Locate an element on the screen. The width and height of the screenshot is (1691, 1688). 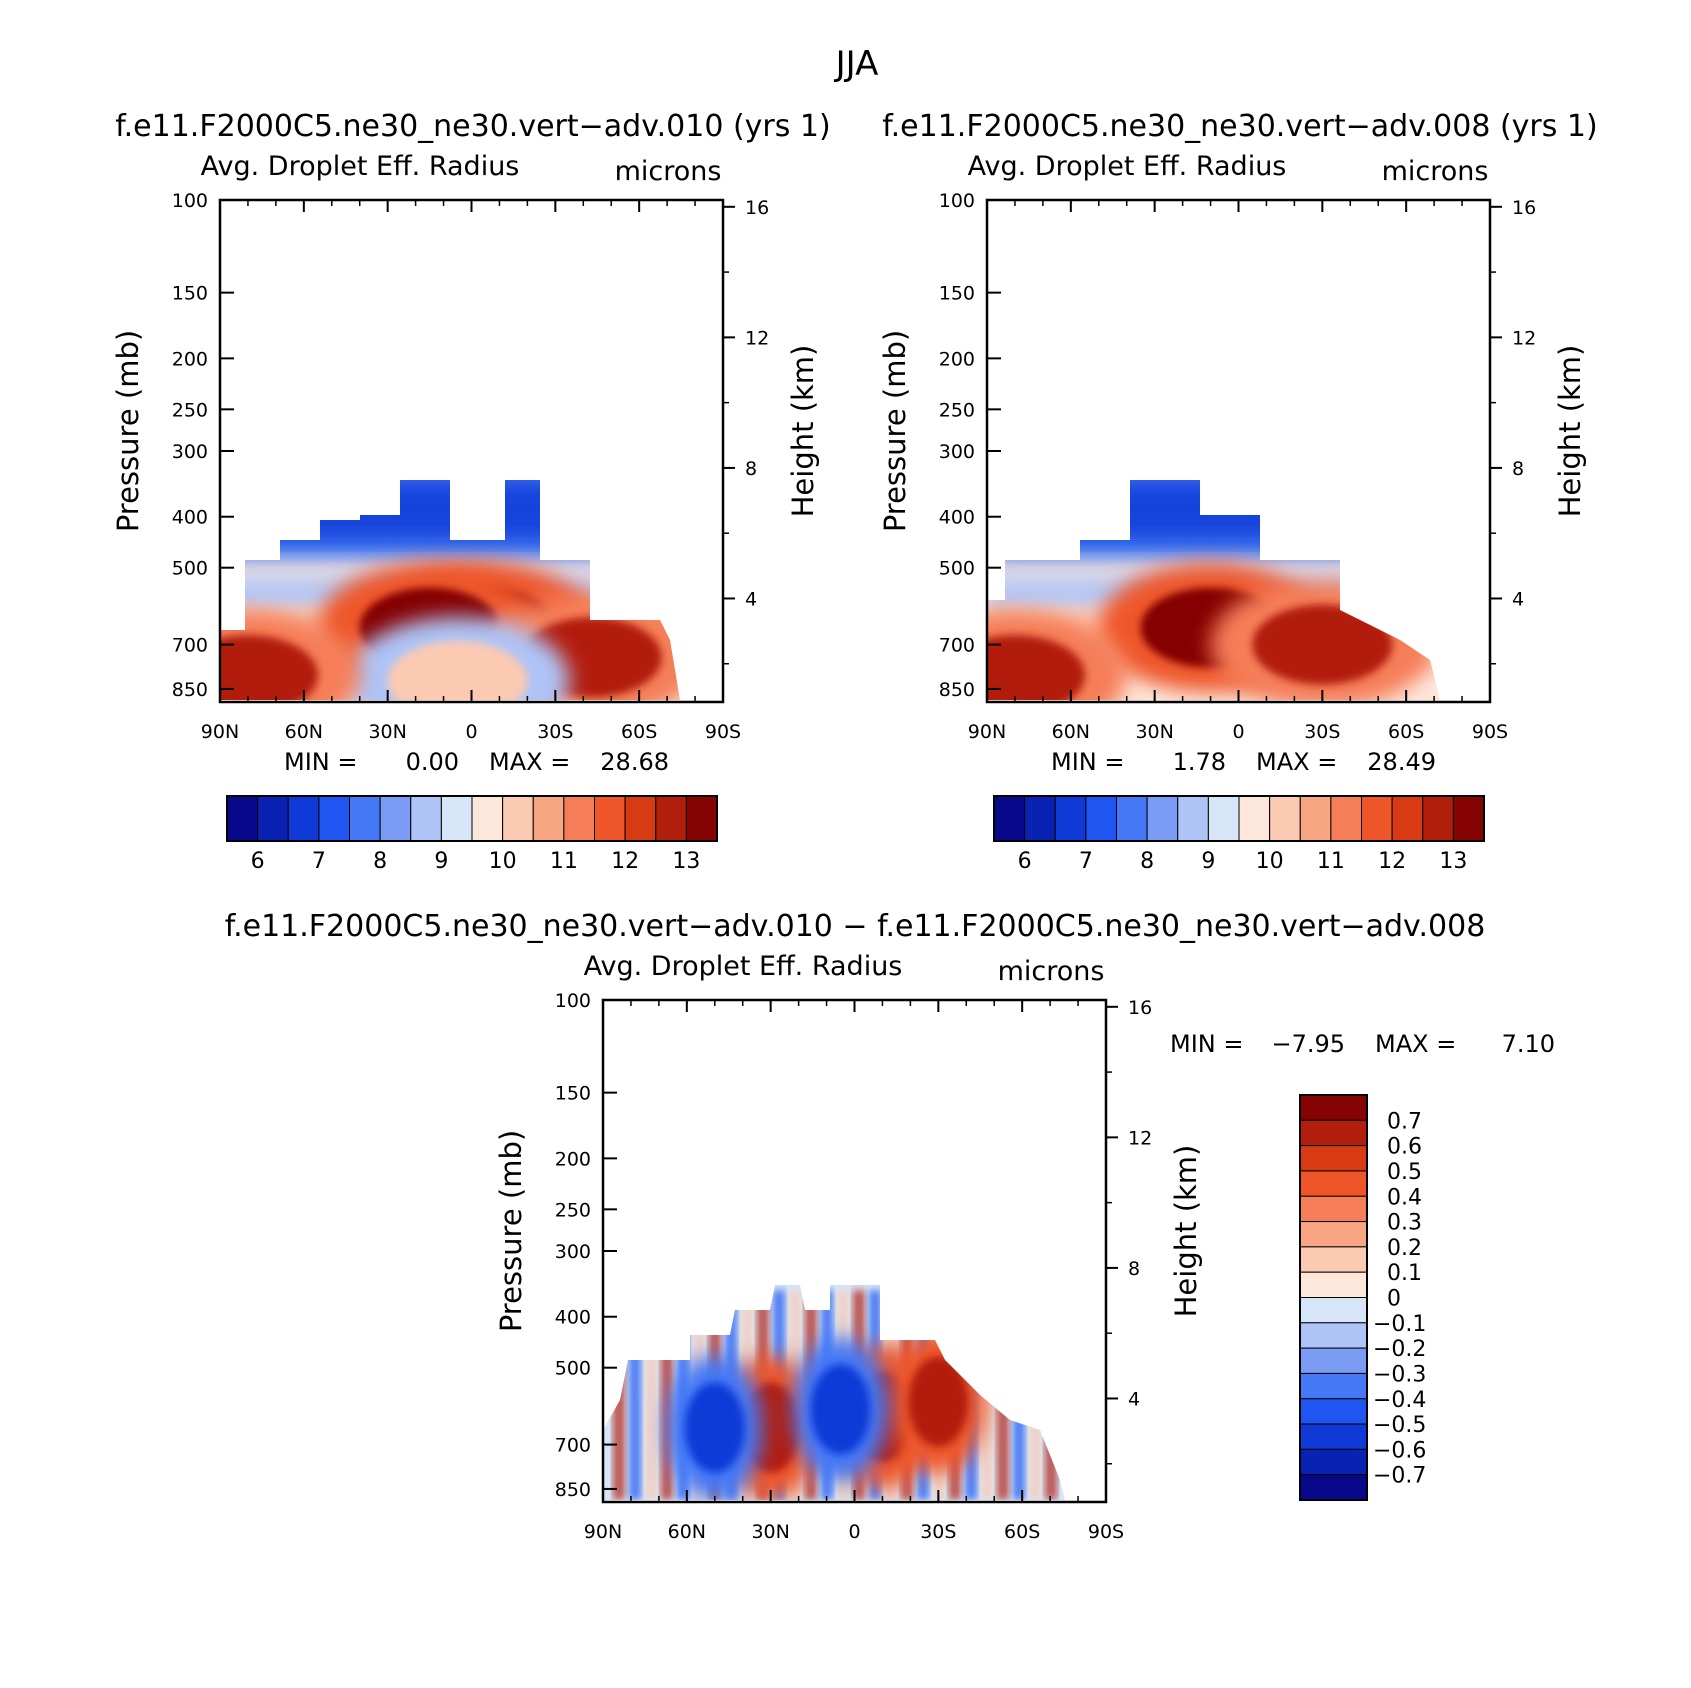
y-tick-label: 300 is located at coordinates (957, 452).